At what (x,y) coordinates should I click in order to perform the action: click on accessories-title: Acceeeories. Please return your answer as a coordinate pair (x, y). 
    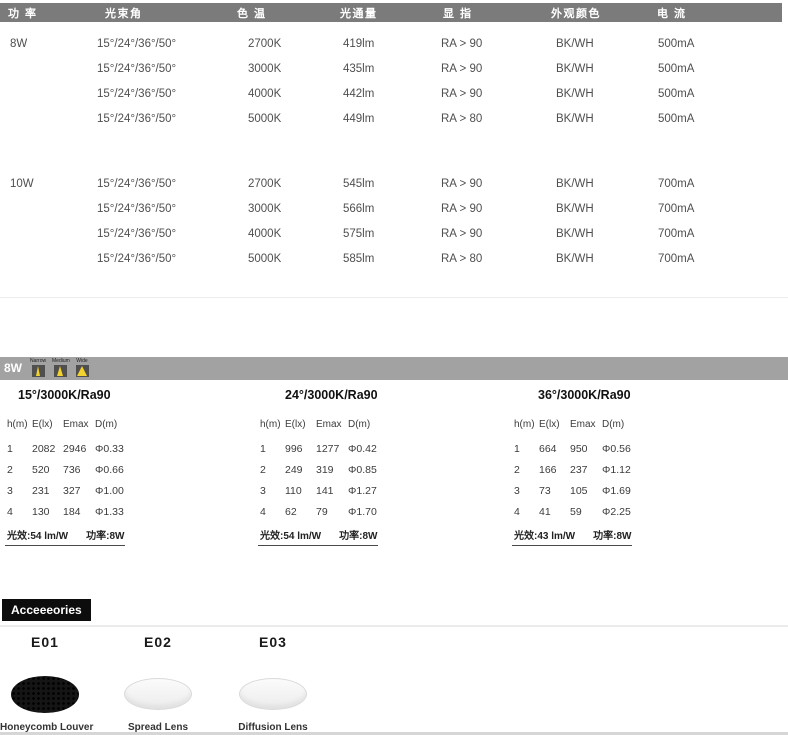
    Looking at the image, I should click on (46, 610).